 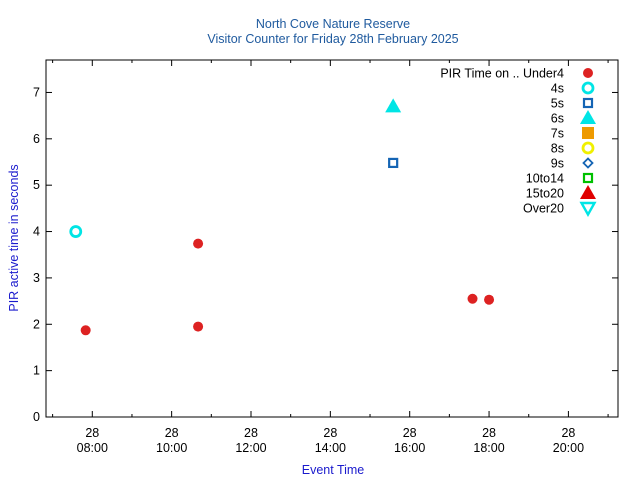 What do you see at coordinates (393, 163) in the screenshot?
I see `data-point-5s` at bounding box center [393, 163].